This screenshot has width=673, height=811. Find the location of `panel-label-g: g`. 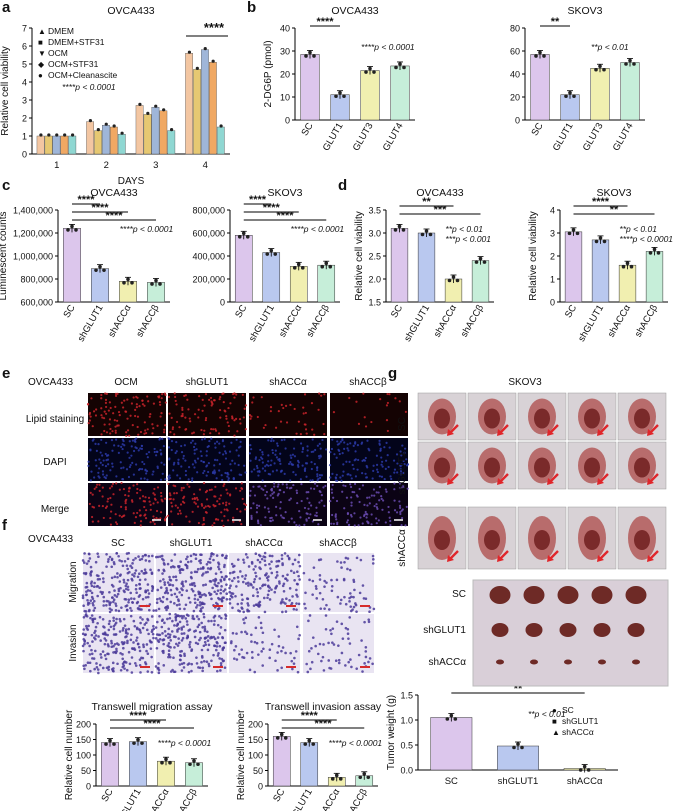

panel-label-g: g is located at coordinates (392, 373).